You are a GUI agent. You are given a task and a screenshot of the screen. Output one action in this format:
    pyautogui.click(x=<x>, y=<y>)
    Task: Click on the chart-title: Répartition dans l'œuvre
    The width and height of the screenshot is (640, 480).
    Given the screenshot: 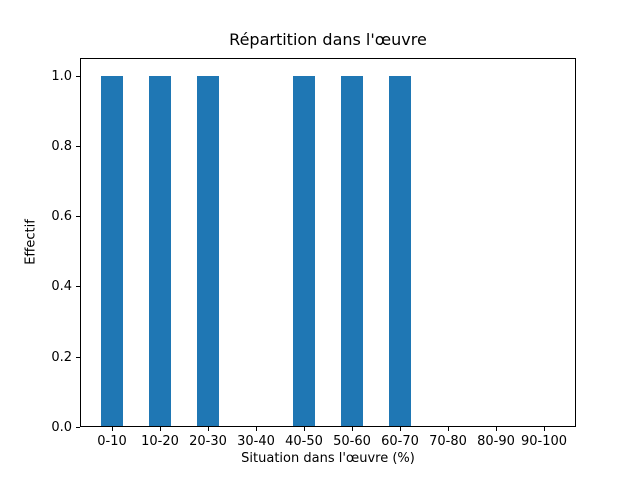 What is the action you would take?
    pyautogui.click(x=328, y=39)
    